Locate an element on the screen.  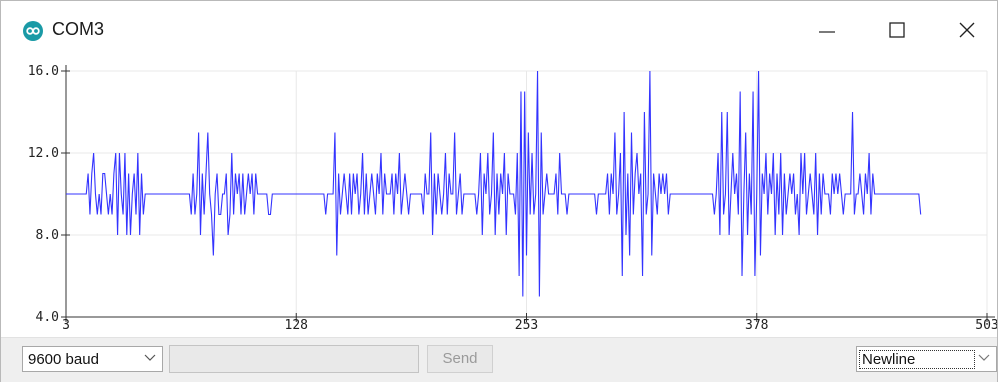
line-ending-value: Newline is located at coordinates (917, 359).